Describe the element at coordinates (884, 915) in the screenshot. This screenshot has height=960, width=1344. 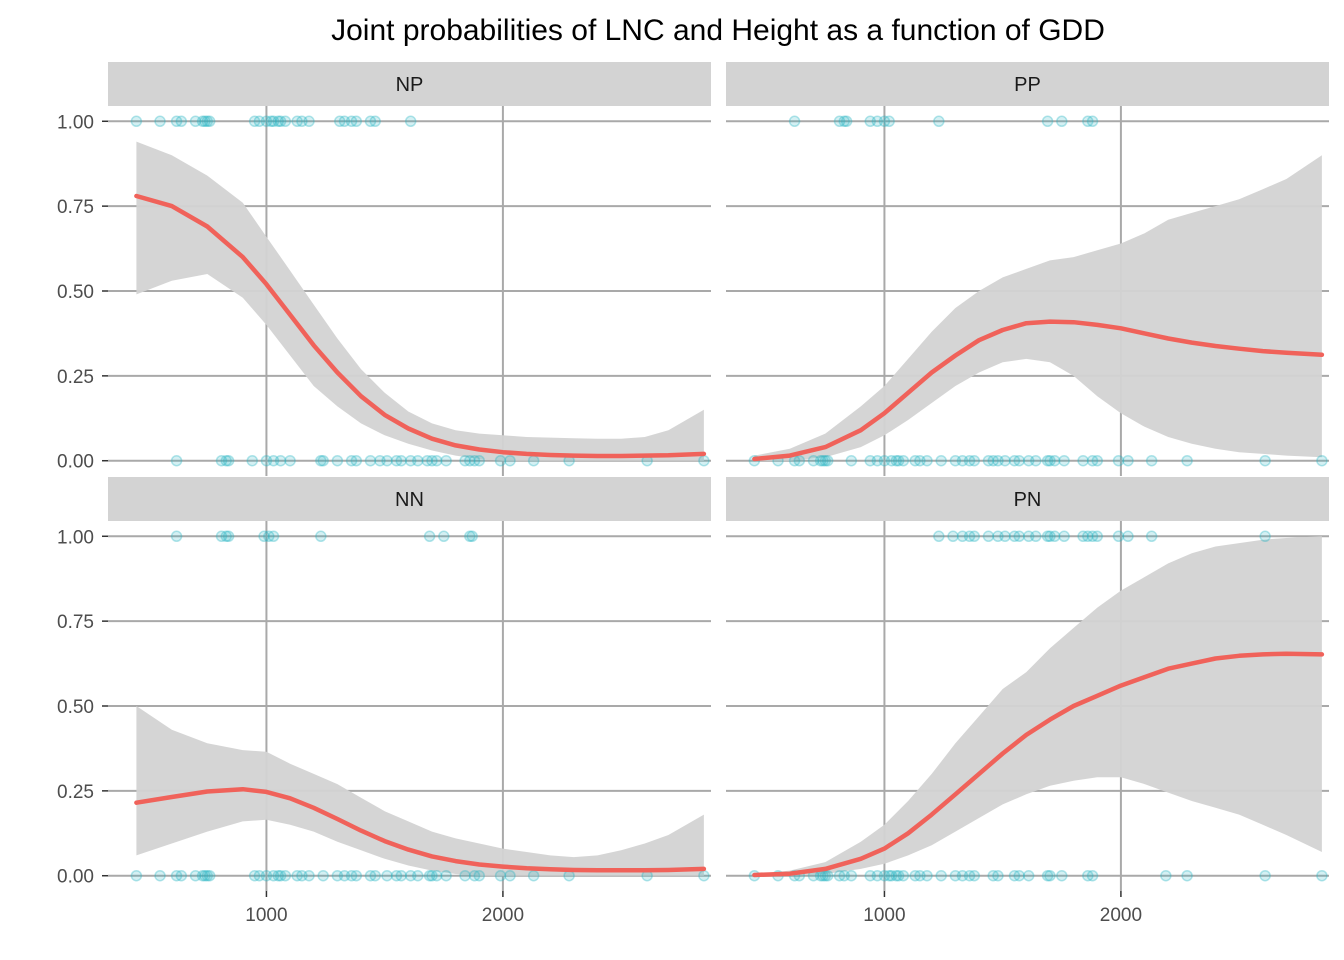
I see `x-tick-label: 1000` at that location.